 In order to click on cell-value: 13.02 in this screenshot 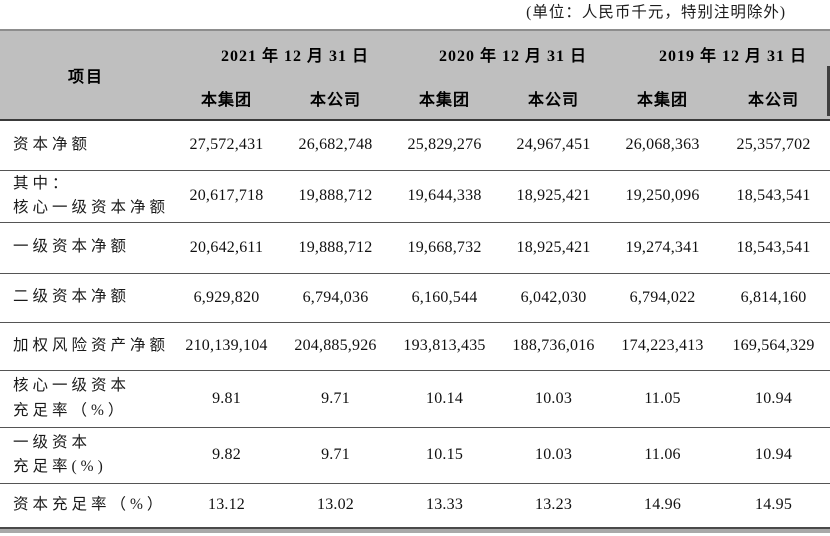, I will do `click(335, 505)`.